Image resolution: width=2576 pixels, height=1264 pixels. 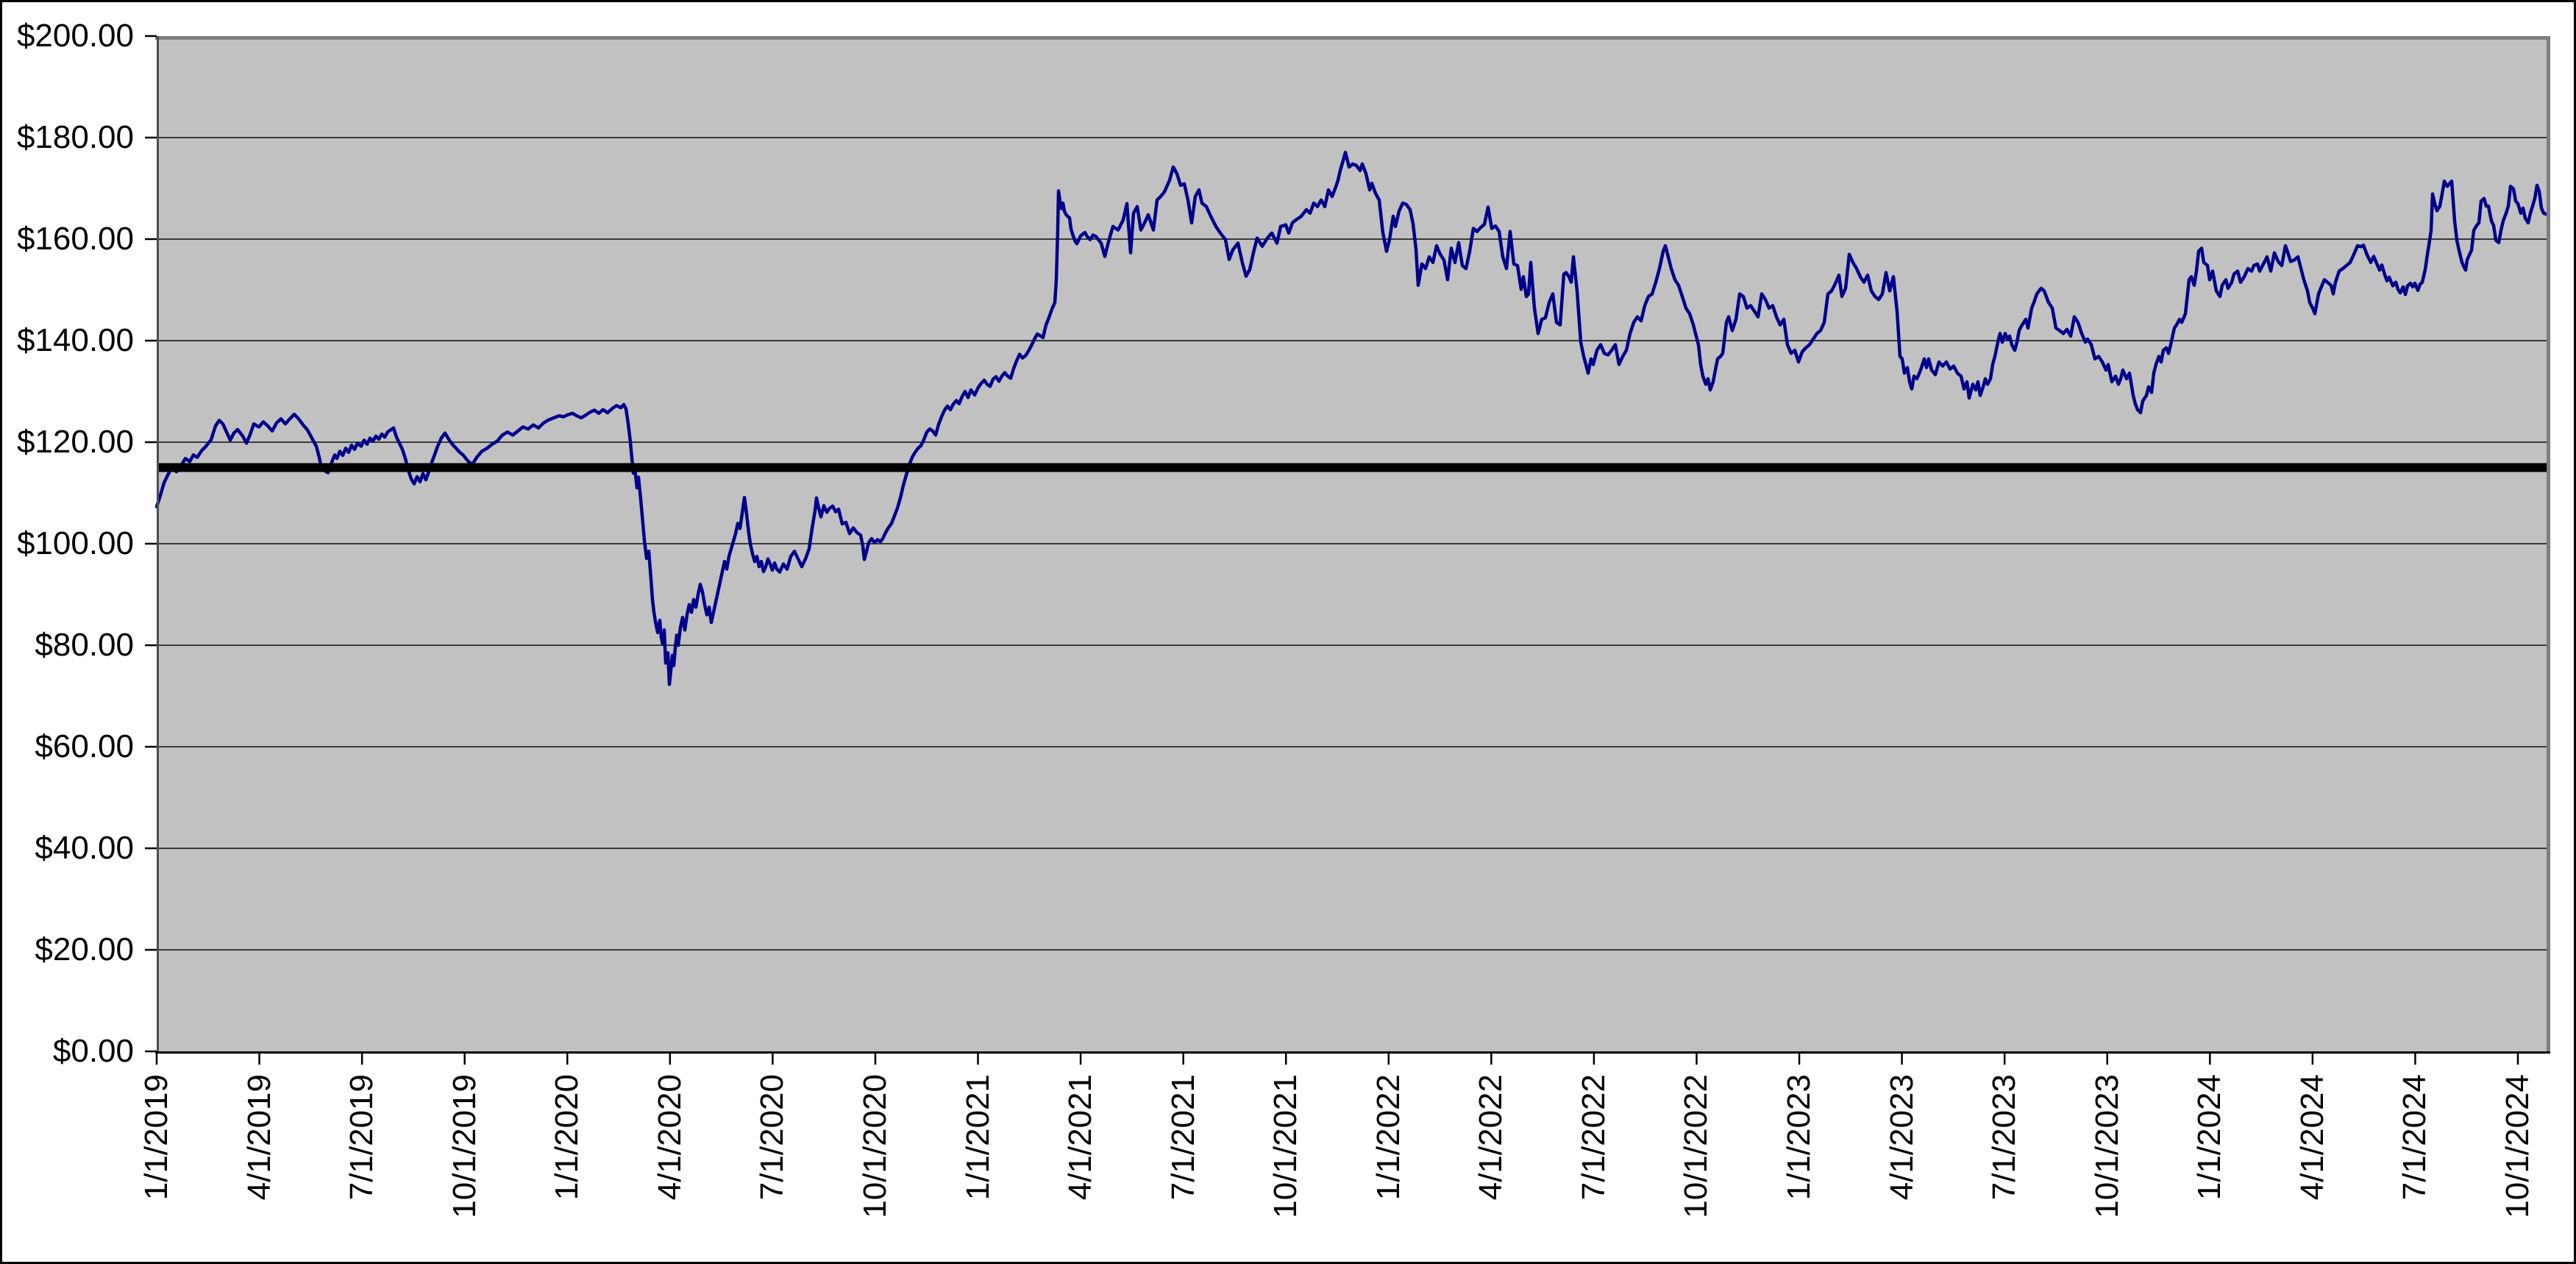 I want to click on x-axis-tick-label: 7/1/2019, so click(x=362, y=1137).